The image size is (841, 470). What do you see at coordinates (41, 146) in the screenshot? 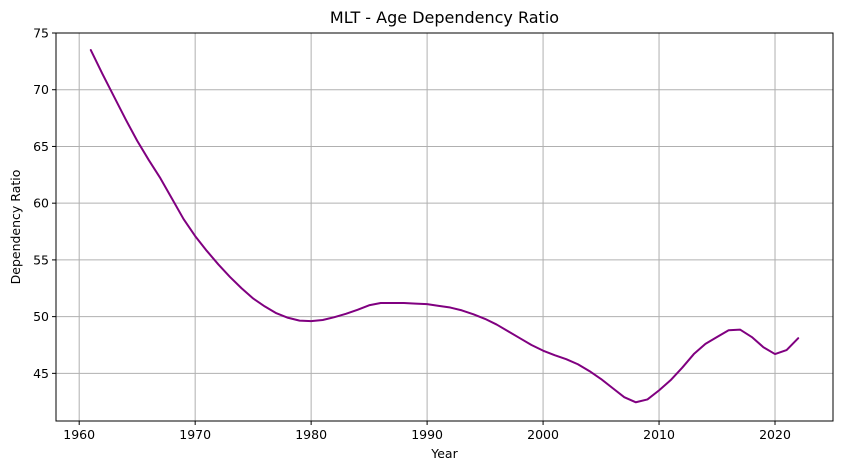
I see `y-tick-label: 65` at bounding box center [41, 146].